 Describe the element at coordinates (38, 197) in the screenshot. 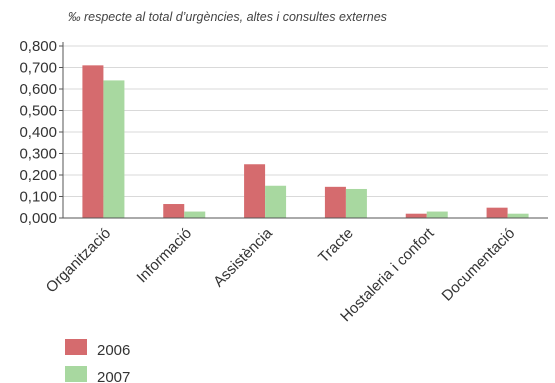

I see `y-tick-label: 0,100` at that location.